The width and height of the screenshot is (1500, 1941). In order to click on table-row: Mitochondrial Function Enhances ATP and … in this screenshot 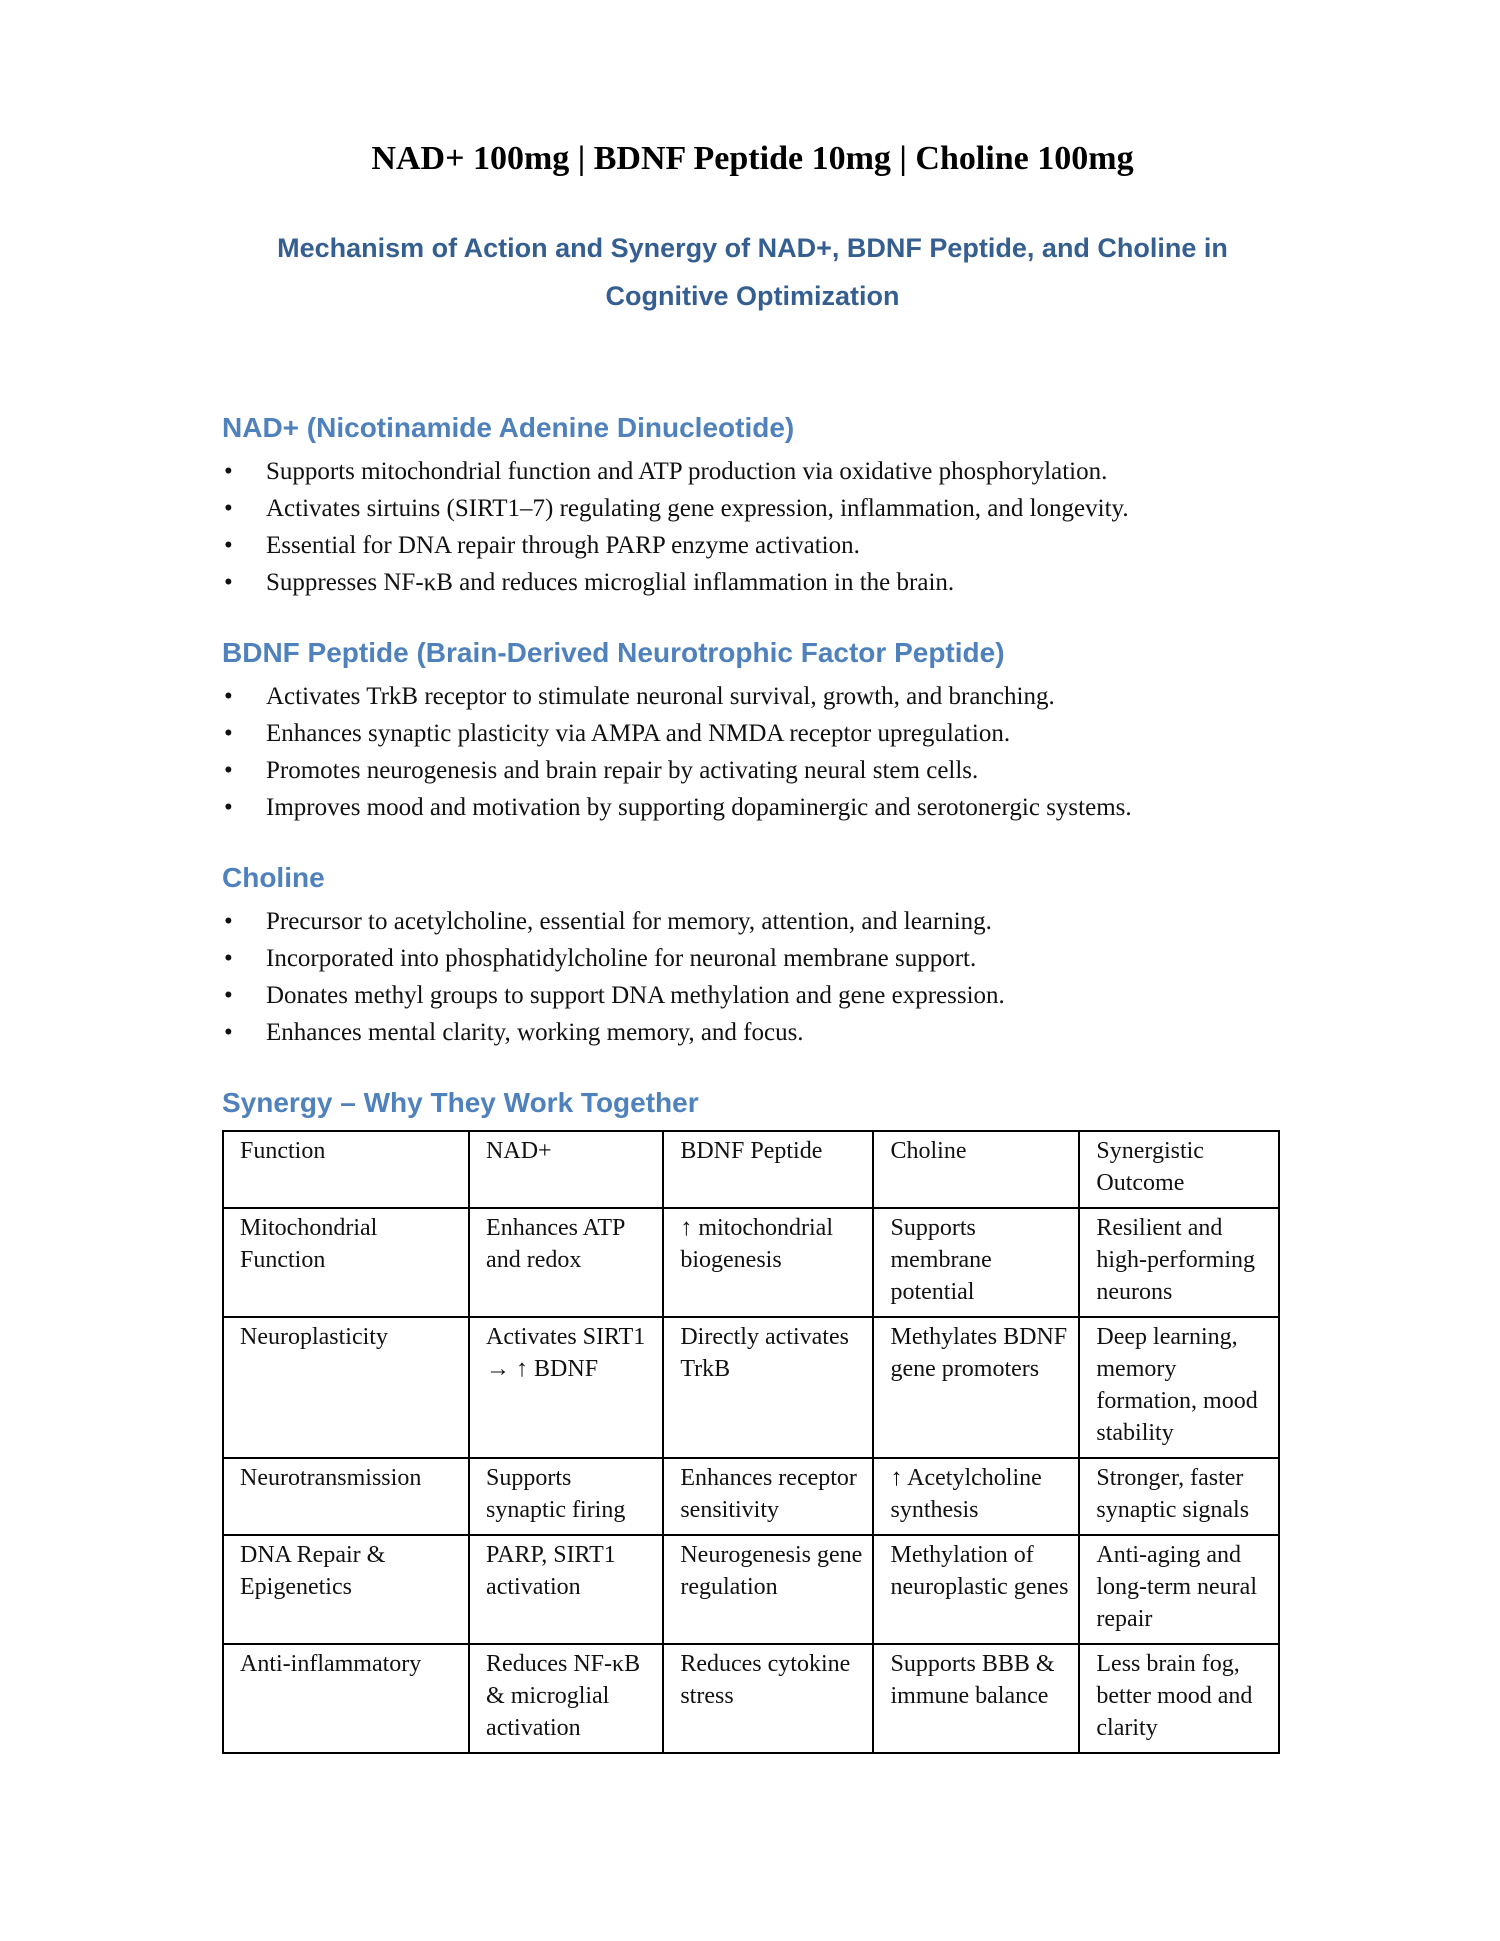, I will do `click(750, 1262)`.